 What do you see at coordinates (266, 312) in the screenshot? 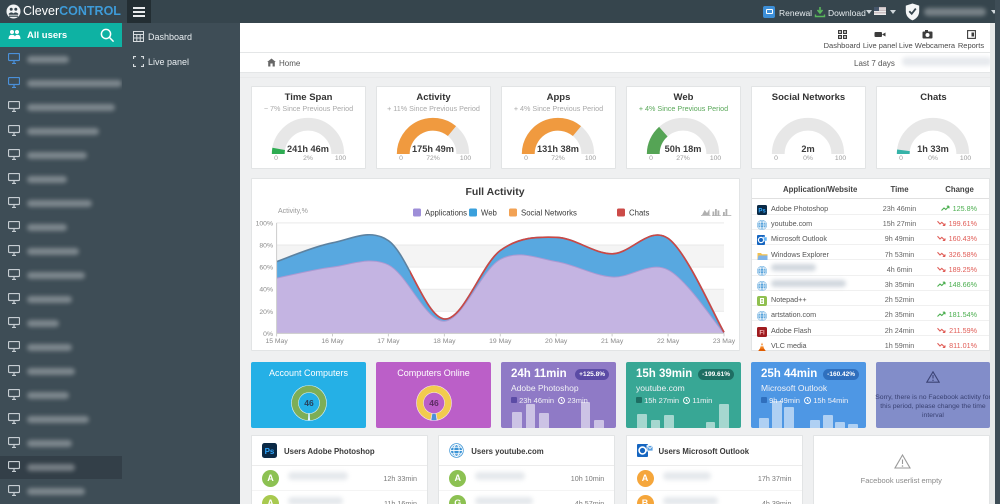
I see `svg-text: 20%` at bounding box center [266, 312].